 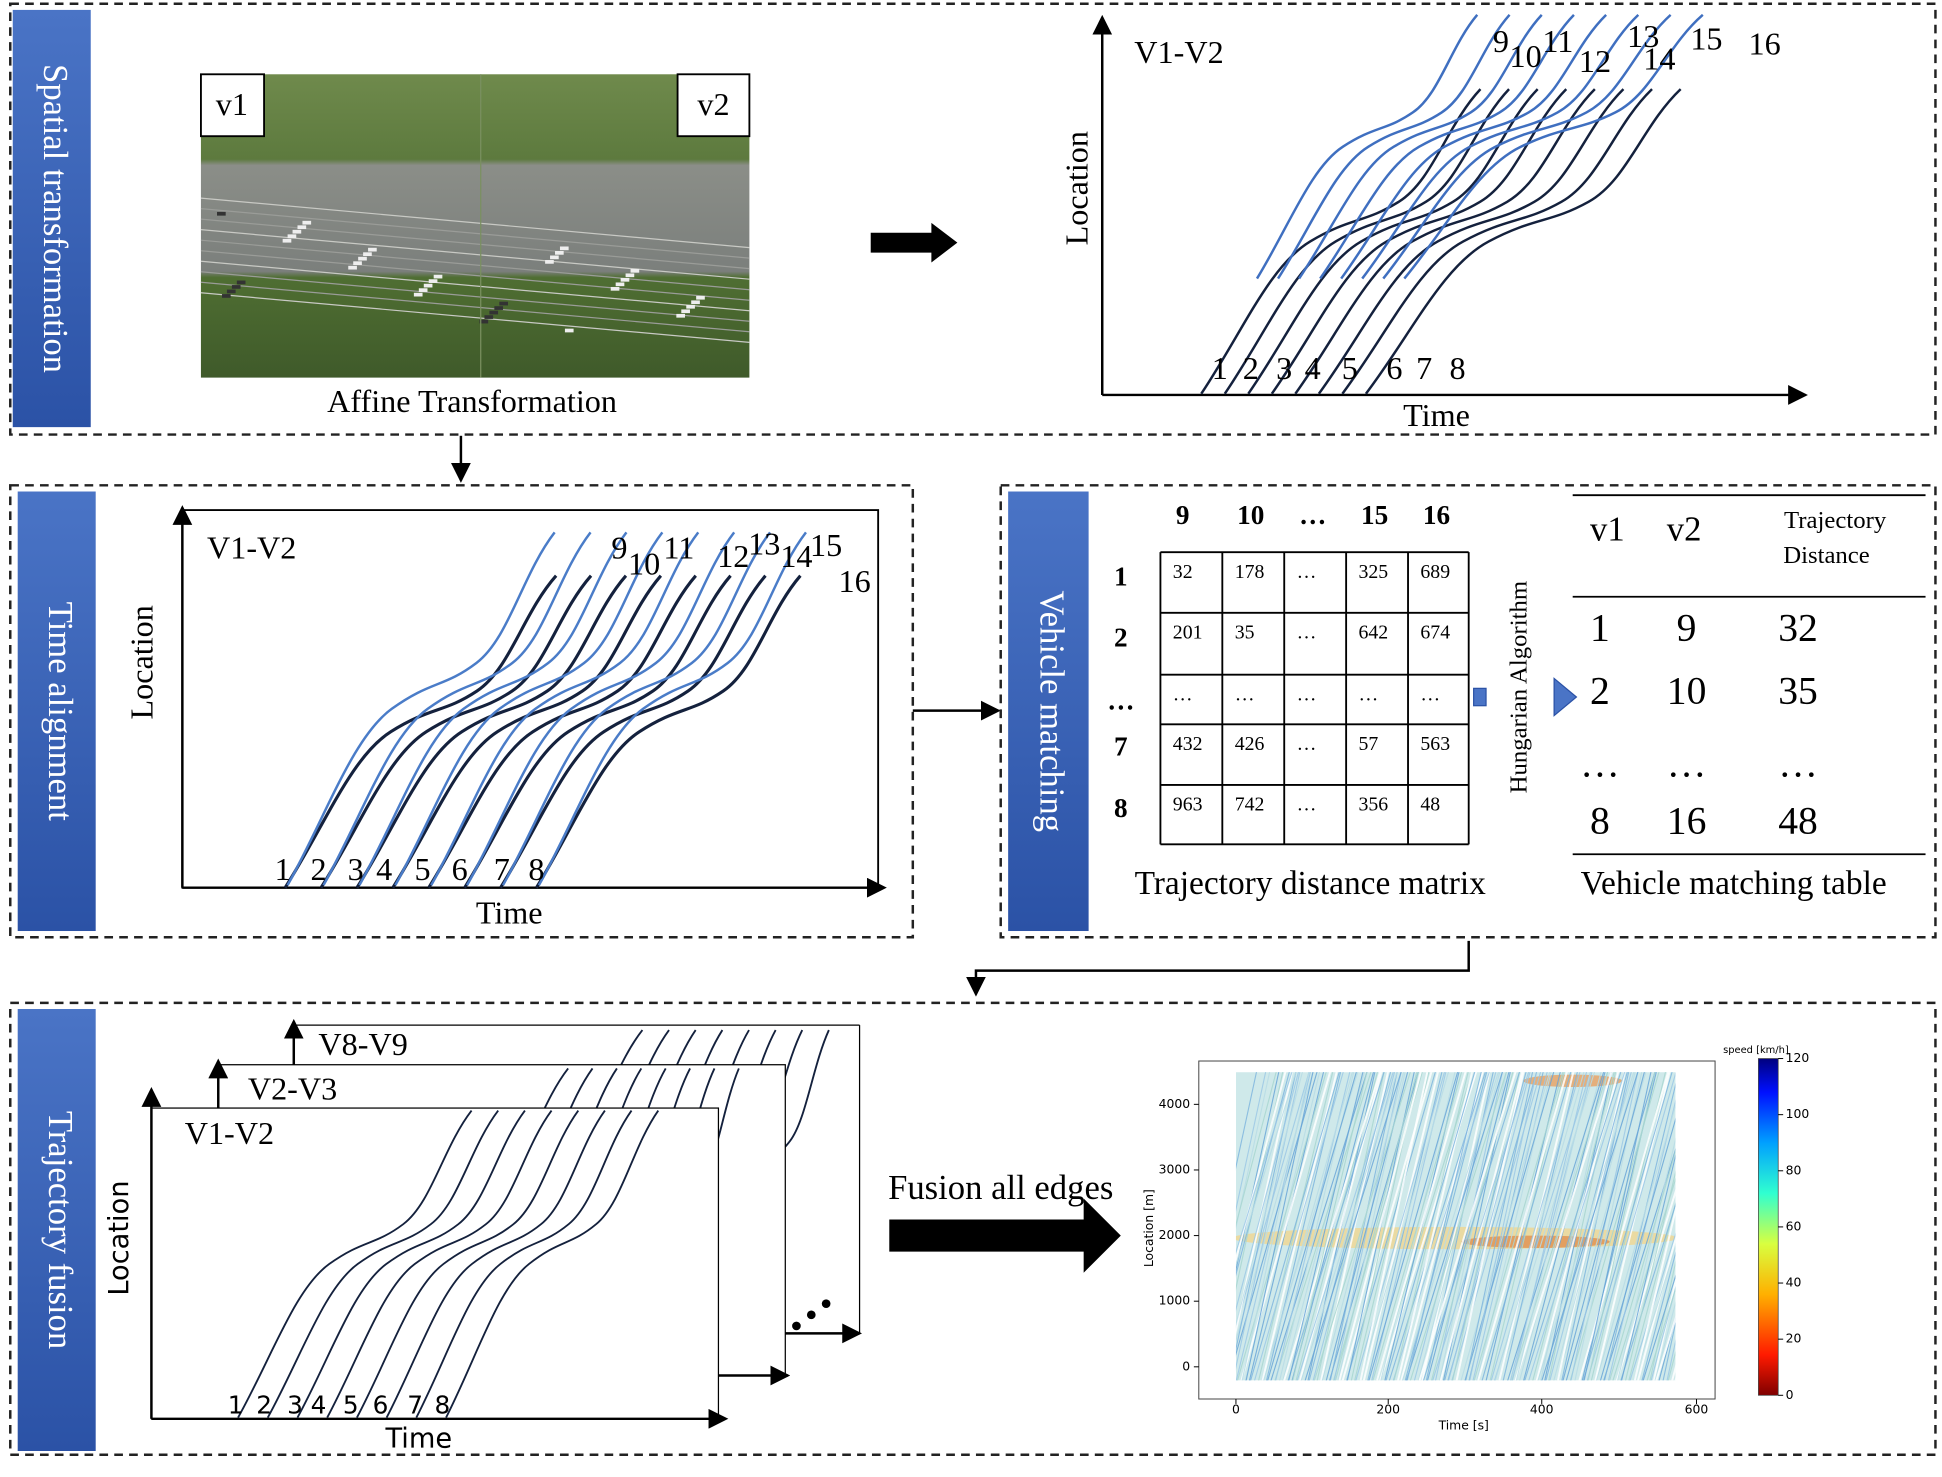 What do you see at coordinates (1388, 1410) in the screenshot?
I see `x-tick-label: 200` at bounding box center [1388, 1410].